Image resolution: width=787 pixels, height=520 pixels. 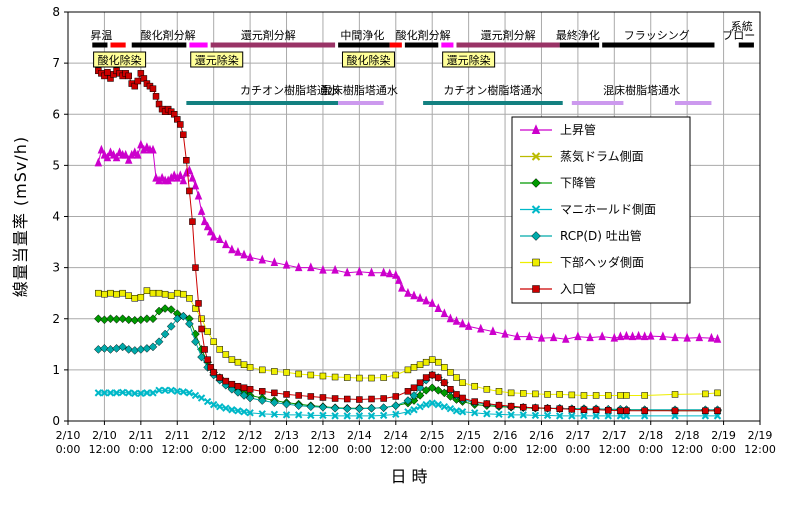 I want to click on legend-label: 上昇管, so click(x=578, y=129).